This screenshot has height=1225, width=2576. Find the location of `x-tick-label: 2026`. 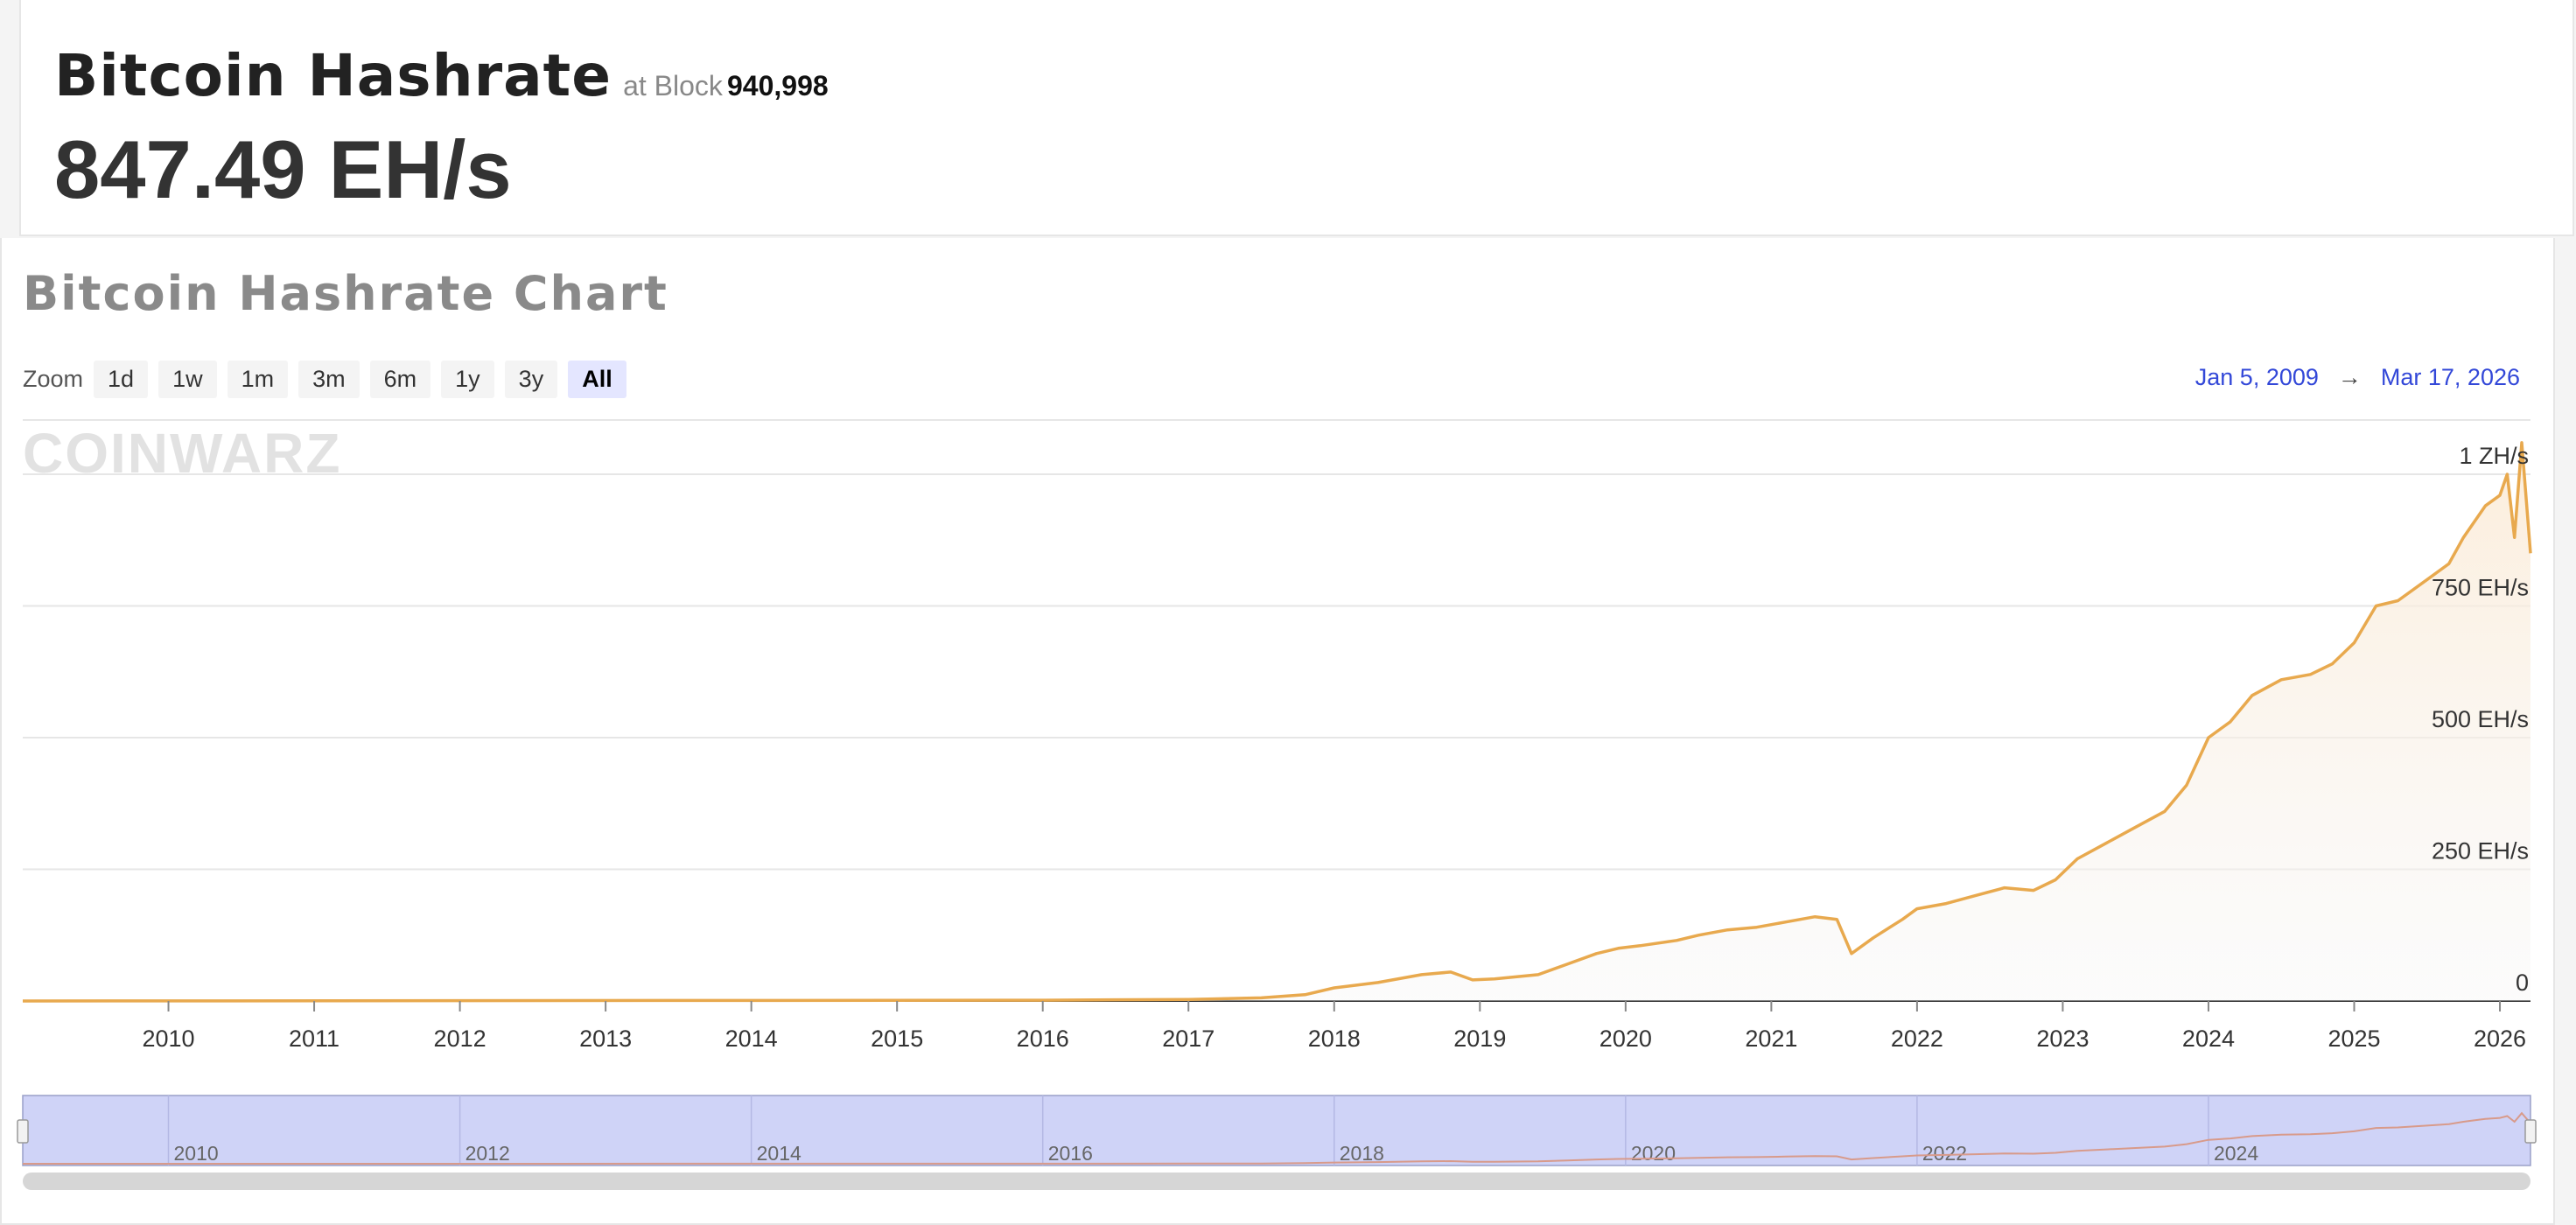

x-tick-label: 2026 is located at coordinates (2500, 1039).